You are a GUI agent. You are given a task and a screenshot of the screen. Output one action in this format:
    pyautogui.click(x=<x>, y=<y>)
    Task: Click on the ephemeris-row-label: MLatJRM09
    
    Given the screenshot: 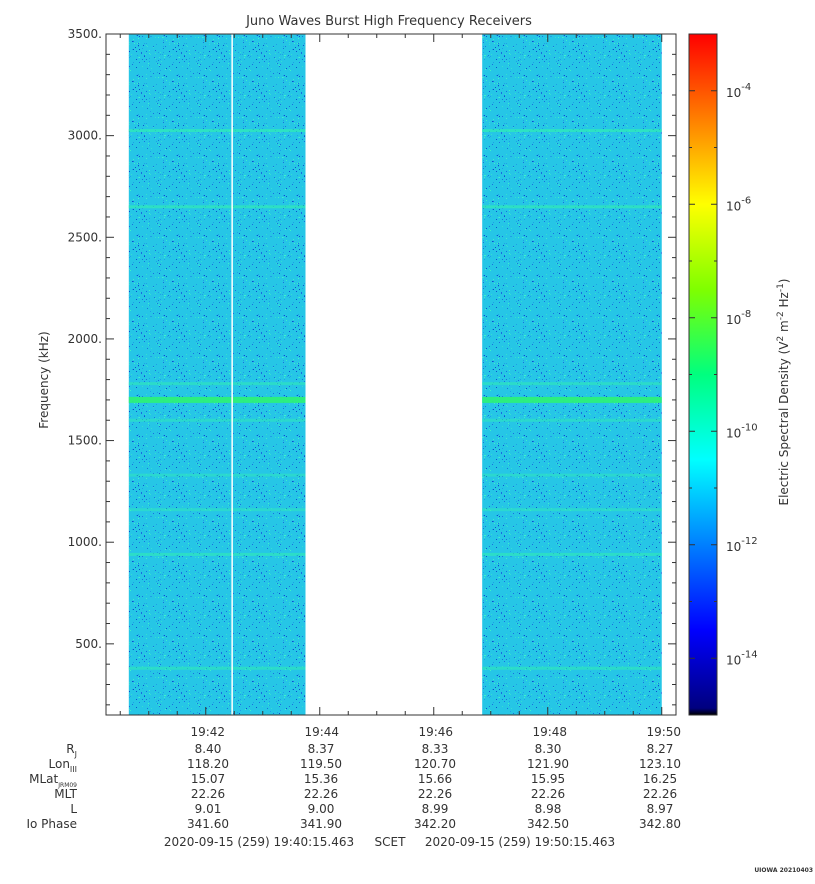 What is the action you would take?
    pyautogui.click(x=53, y=780)
    